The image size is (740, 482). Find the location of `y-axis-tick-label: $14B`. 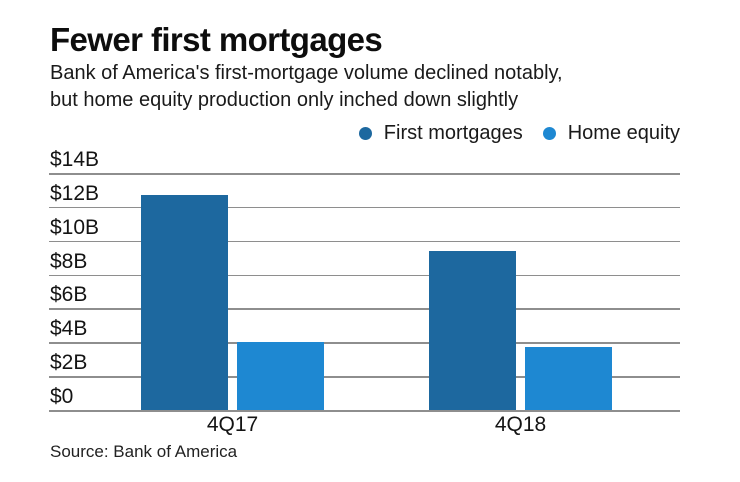

y-axis-tick-label: $14B is located at coordinates (75, 159).